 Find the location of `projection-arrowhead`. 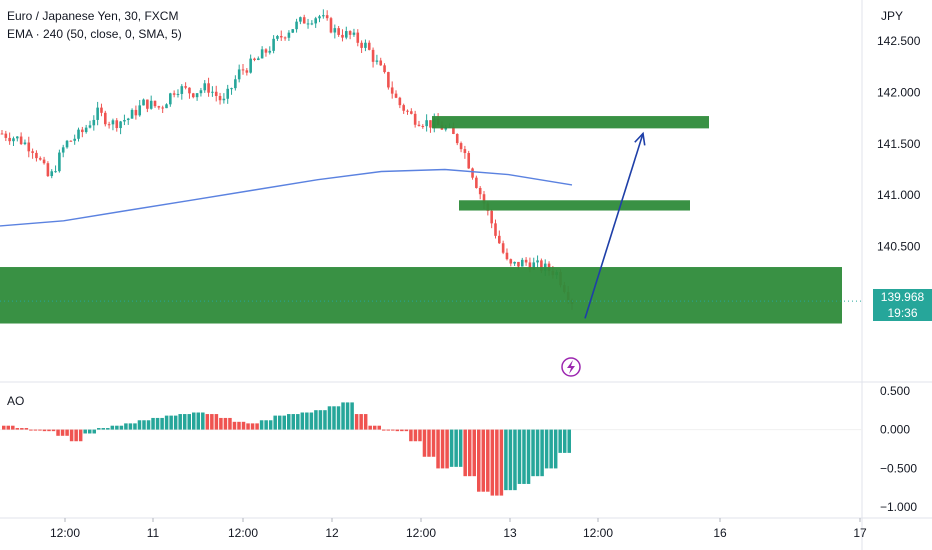

projection-arrowhead is located at coordinates (640, 138).